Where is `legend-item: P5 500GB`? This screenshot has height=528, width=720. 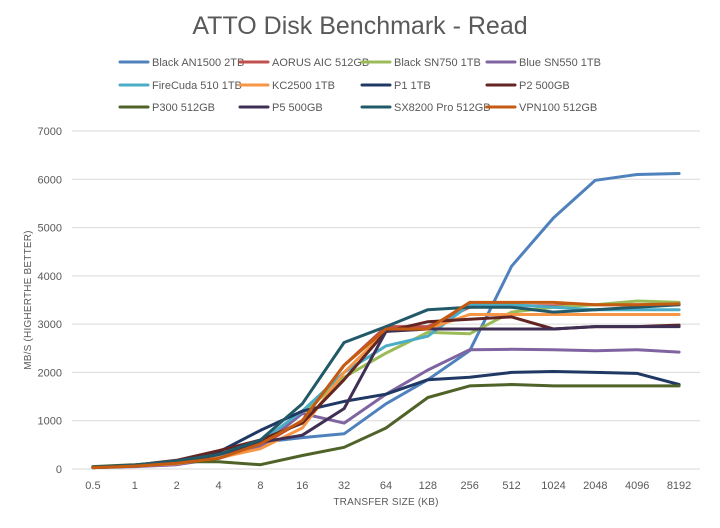 legend-item: P5 500GB is located at coordinates (280, 108).